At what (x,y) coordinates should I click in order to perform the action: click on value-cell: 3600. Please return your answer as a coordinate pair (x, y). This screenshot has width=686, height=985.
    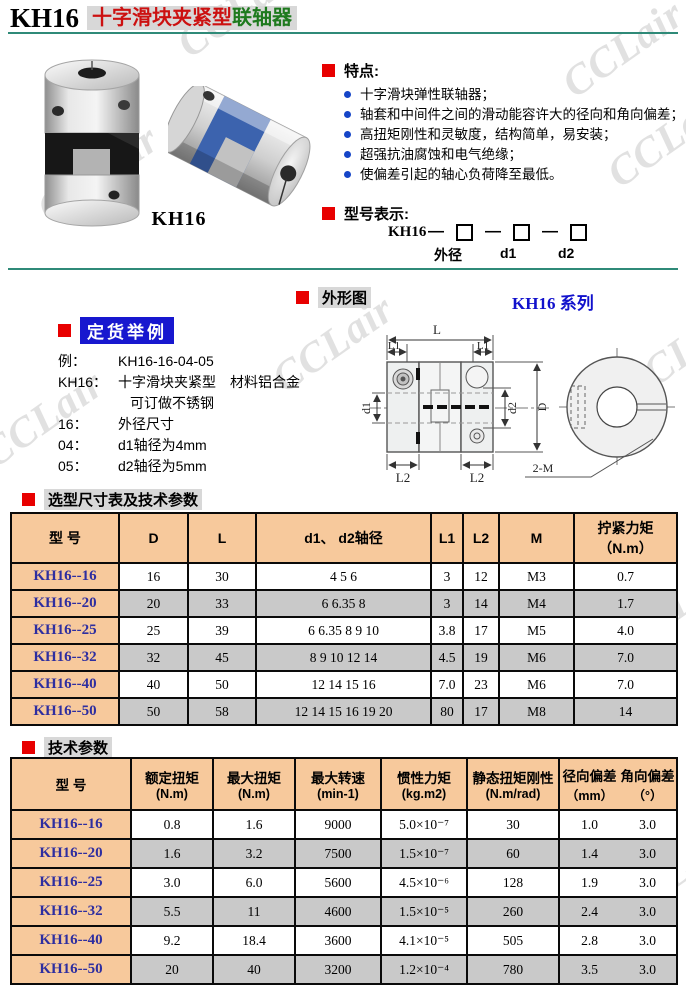
    Looking at the image, I should click on (338, 940).